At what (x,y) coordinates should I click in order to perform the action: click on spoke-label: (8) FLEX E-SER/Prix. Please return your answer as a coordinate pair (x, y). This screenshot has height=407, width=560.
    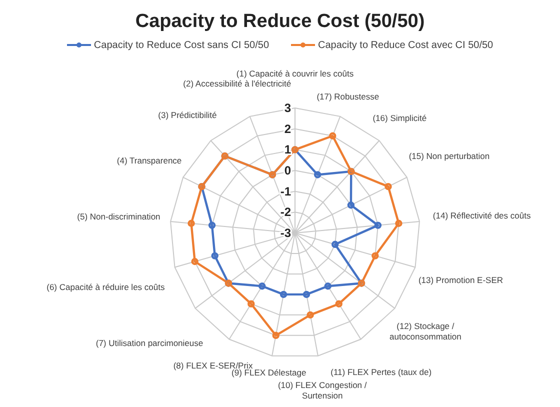
    Looking at the image, I should click on (213, 365).